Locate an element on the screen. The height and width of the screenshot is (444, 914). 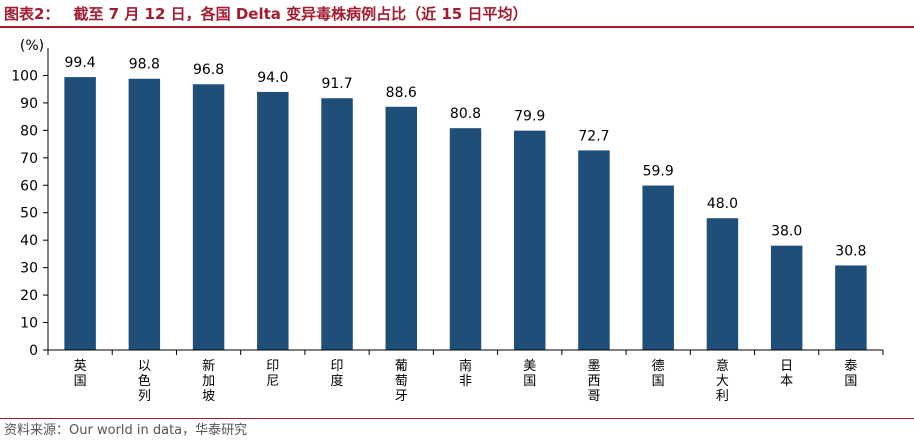
y-axis-unit-label: (%) is located at coordinates (32, 46).